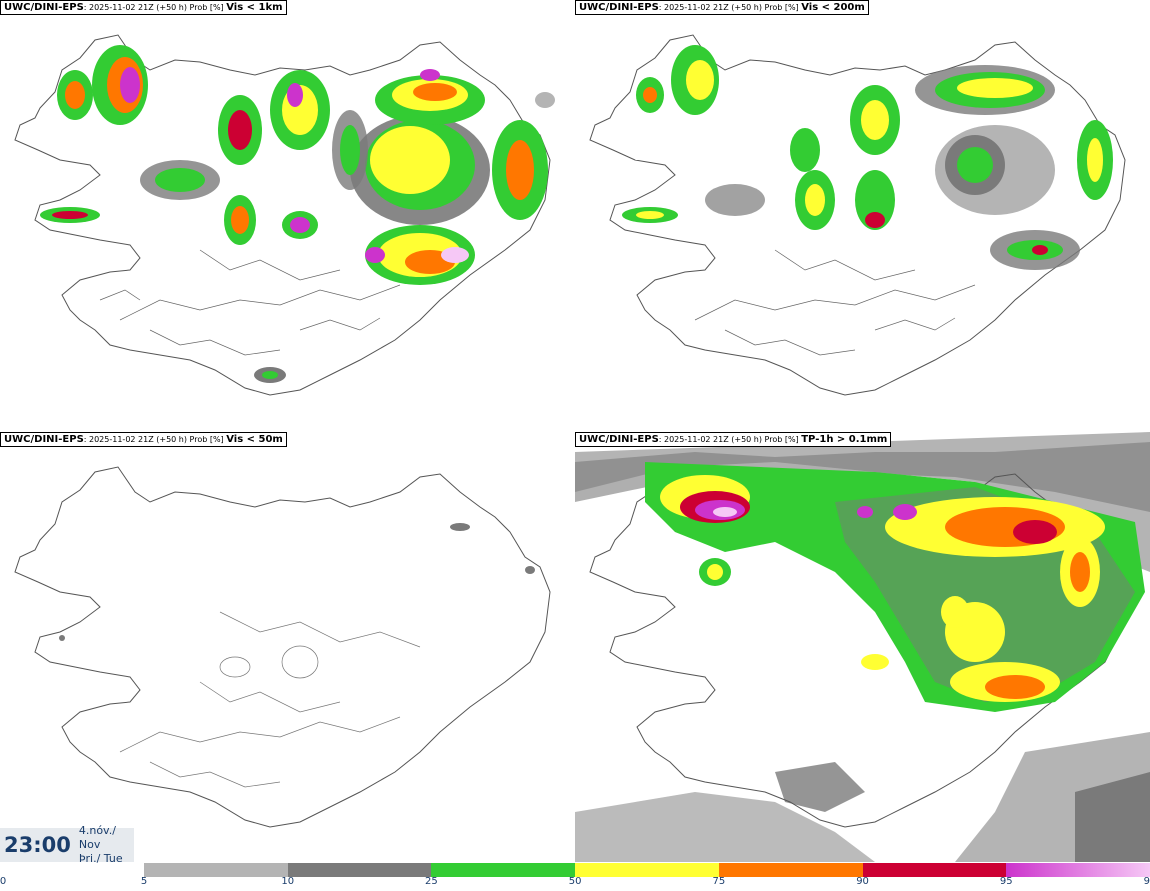  Describe the element at coordinates (254, 7) in the screenshot. I see `threshold-label: Vis < 1km` at that location.